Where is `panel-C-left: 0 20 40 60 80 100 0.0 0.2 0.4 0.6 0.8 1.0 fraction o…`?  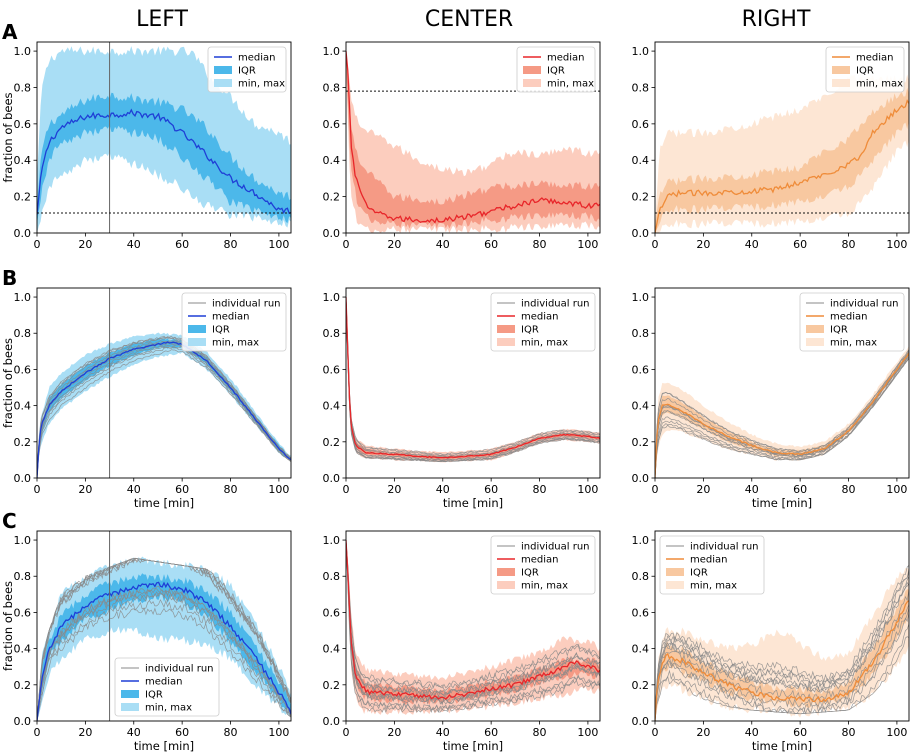 panel-C-left: 0 20 40 60 80 100 0.0 0.2 0.4 0.6 0.8 1.0 fraction o… is located at coordinates (146, 641).